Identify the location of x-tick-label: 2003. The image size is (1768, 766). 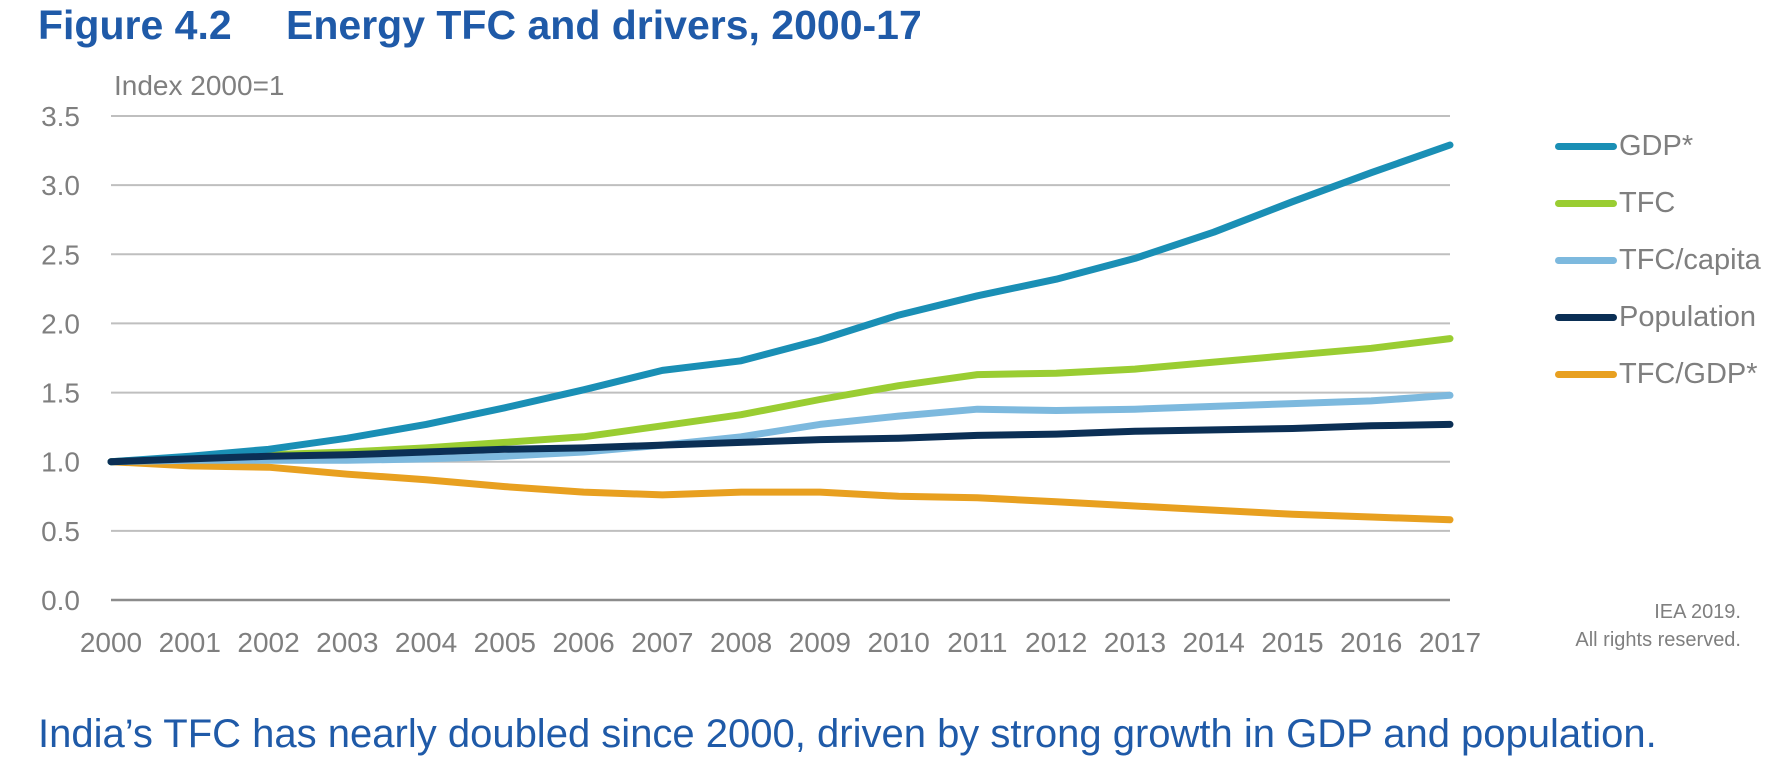
(347, 642).